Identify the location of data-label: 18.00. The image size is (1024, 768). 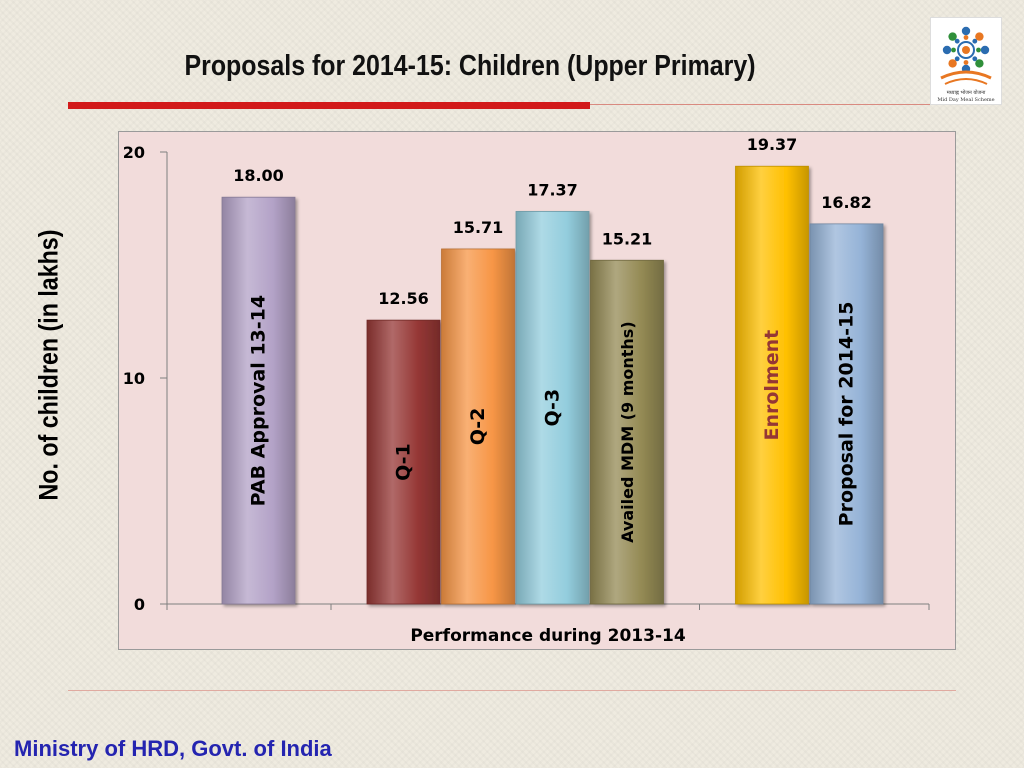
(258, 175).